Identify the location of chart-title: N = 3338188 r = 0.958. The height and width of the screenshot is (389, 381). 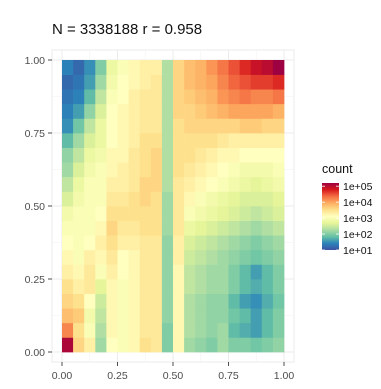
(127, 29).